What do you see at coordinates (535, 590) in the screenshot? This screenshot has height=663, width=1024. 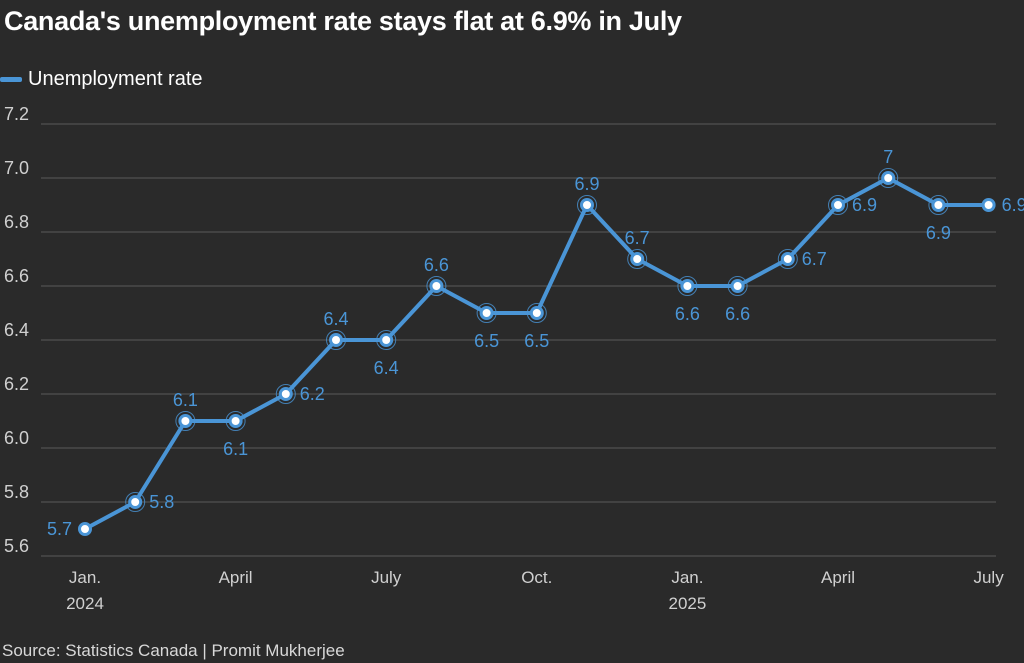 I see `x-axis-ticks: Jan. 2024 April July Oct. Jan. 2025 April July` at bounding box center [535, 590].